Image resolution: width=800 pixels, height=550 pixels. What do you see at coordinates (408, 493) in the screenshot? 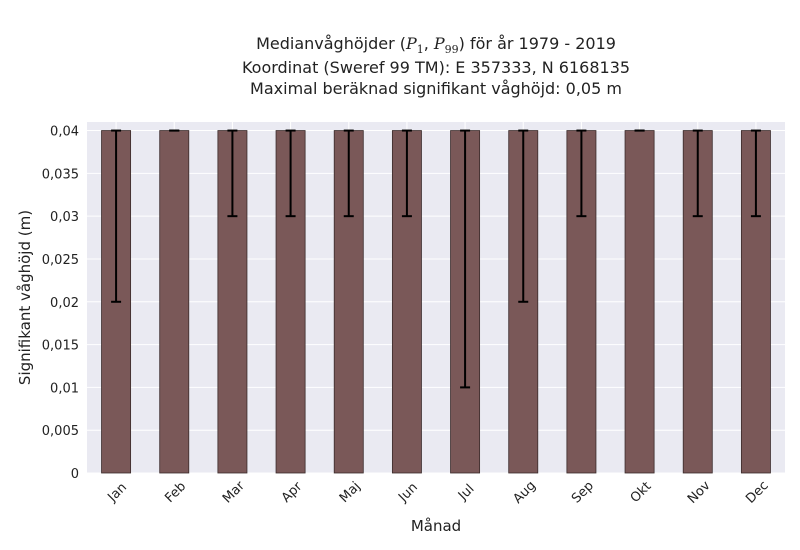
I see `x-tick-label: Jun` at bounding box center [408, 493].